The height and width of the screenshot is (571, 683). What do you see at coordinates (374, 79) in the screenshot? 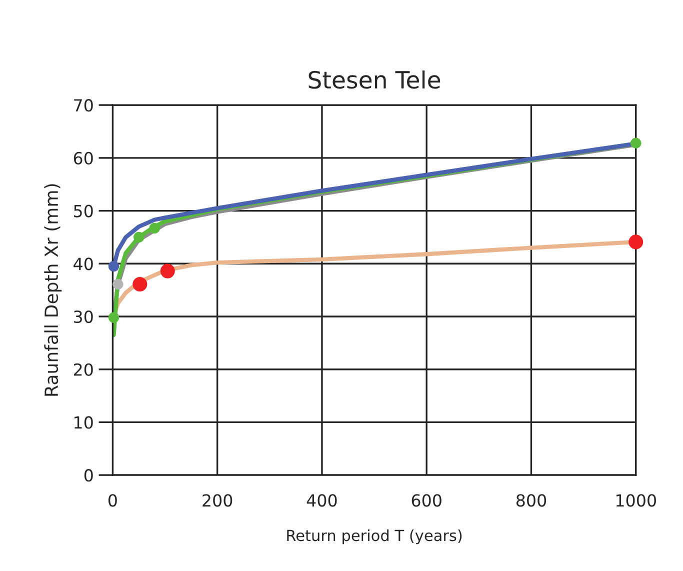
I see `chart-title: Stesen Tele` at bounding box center [374, 79].